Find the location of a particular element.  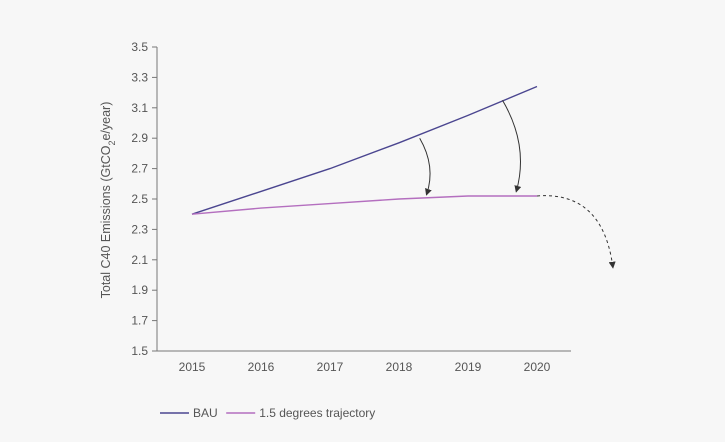

legend-label: BAU is located at coordinates (205, 413).